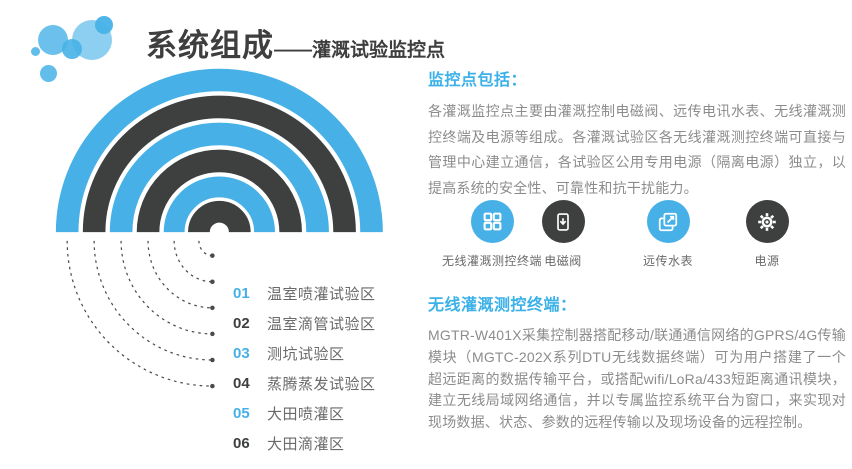 This screenshot has height=469, width=852. I want to click on app-grid-icon, so click(492, 221).